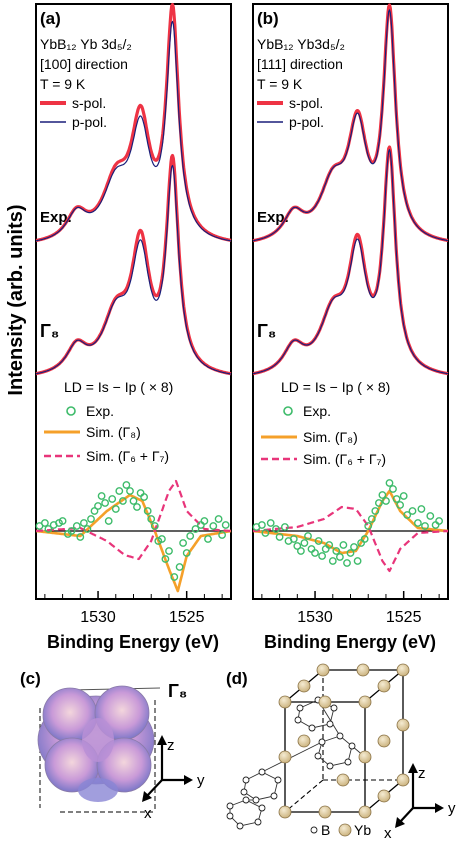 This screenshot has width=463, height=854. What do you see at coordinates (273, 217) in the screenshot?
I see `panel-b-exp-label: Exp.` at bounding box center [273, 217].